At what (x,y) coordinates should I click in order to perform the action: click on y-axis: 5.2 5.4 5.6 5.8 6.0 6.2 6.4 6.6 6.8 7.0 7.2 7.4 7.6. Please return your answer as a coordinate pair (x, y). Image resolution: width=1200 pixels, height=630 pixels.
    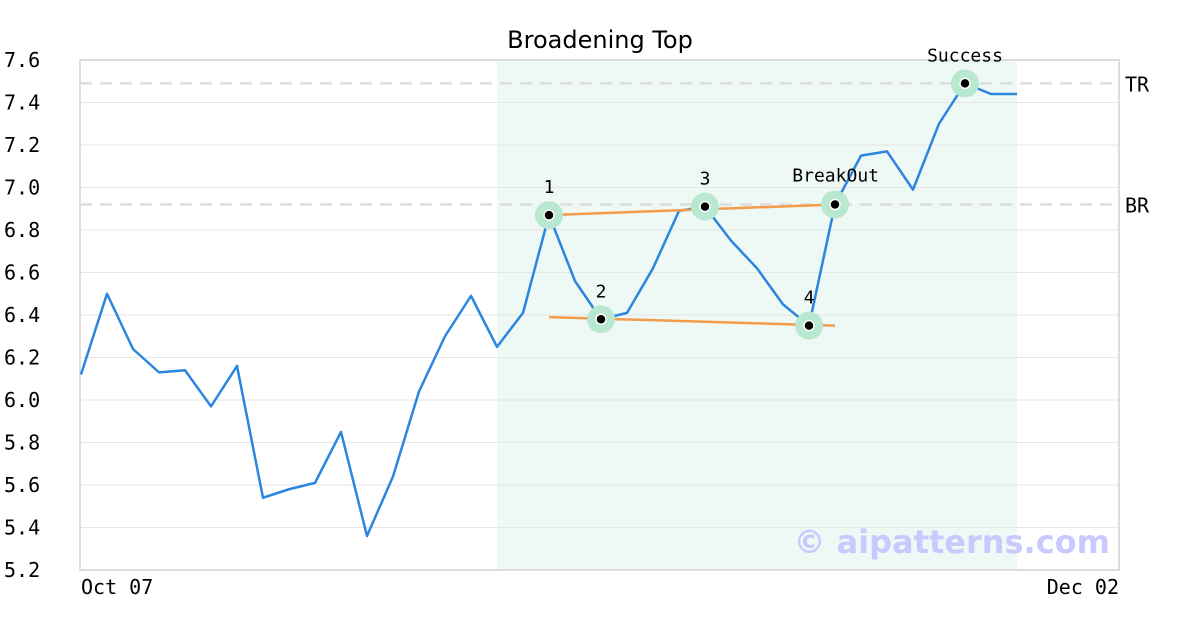
    Looking at the image, I should click on (22, 315).